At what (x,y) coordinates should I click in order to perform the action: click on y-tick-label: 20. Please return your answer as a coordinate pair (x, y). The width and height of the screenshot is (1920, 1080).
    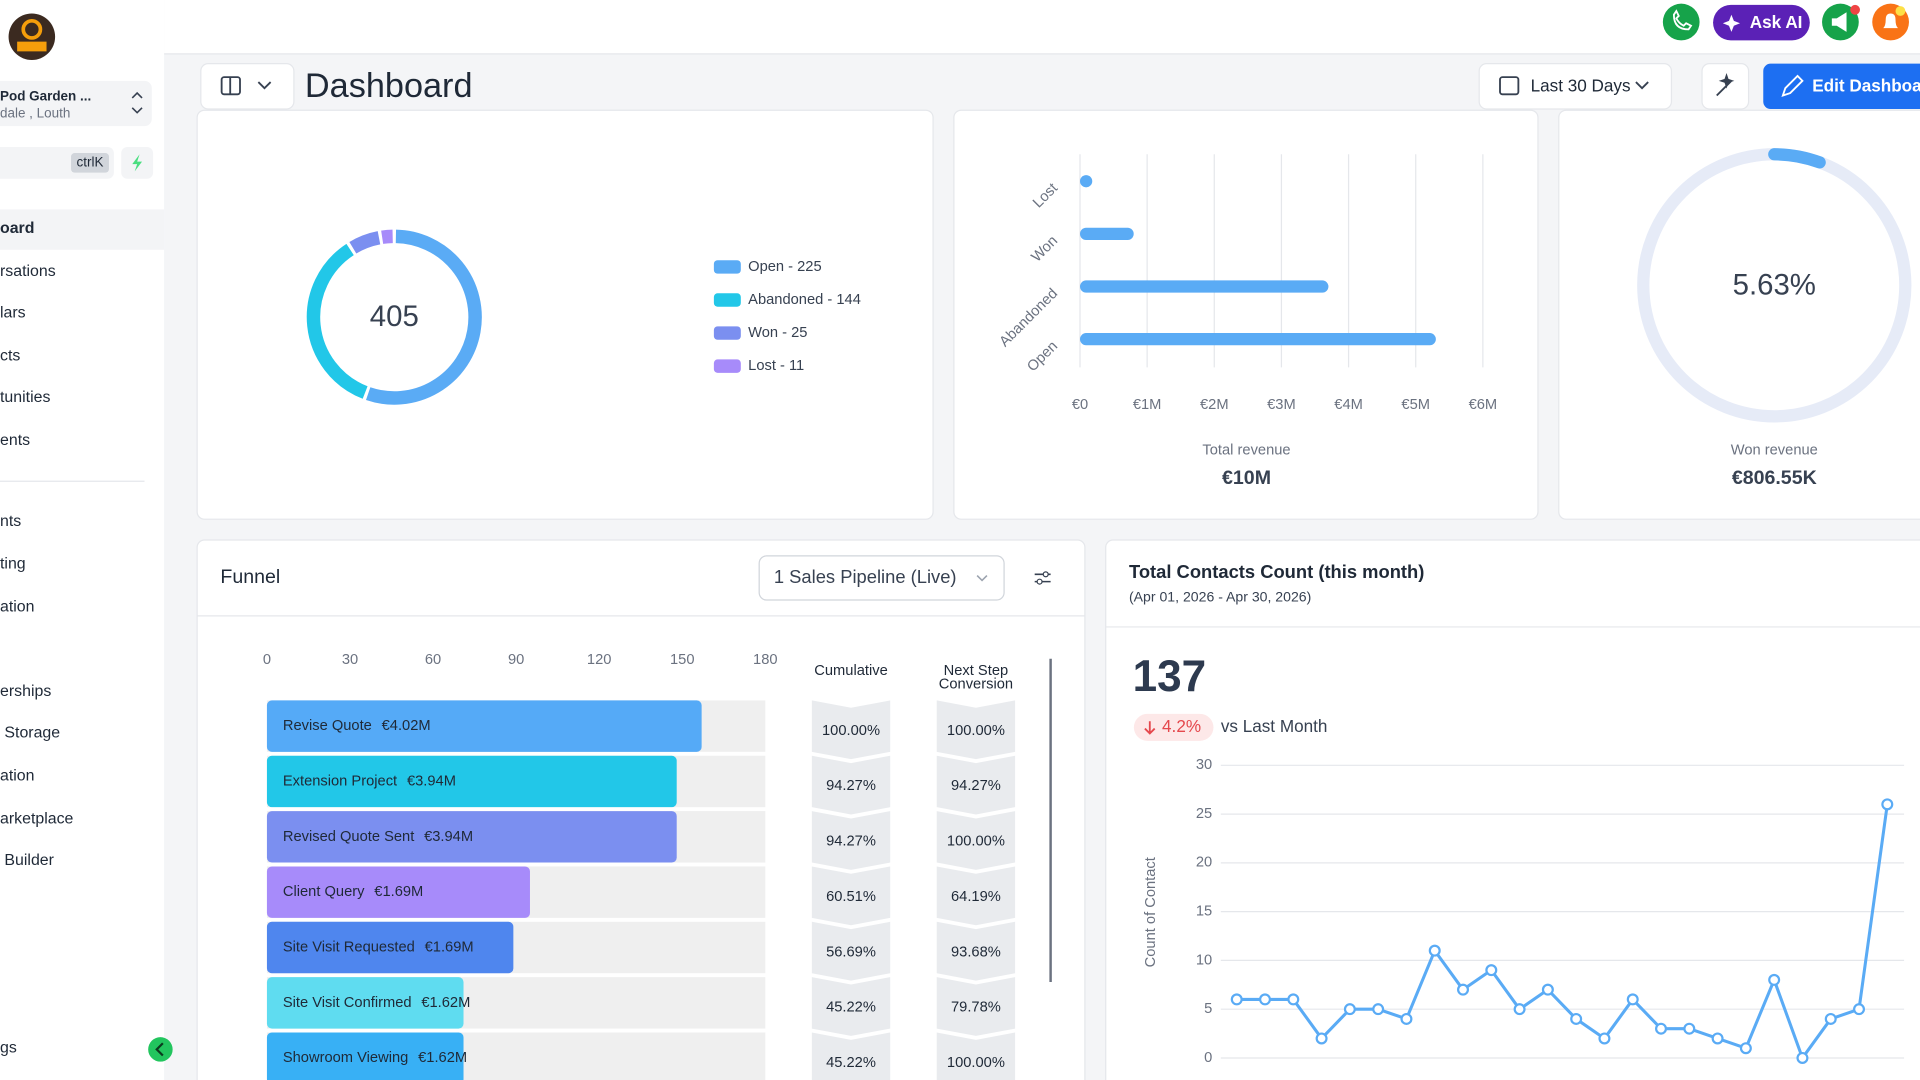
    Looking at the image, I should click on (1204, 863).